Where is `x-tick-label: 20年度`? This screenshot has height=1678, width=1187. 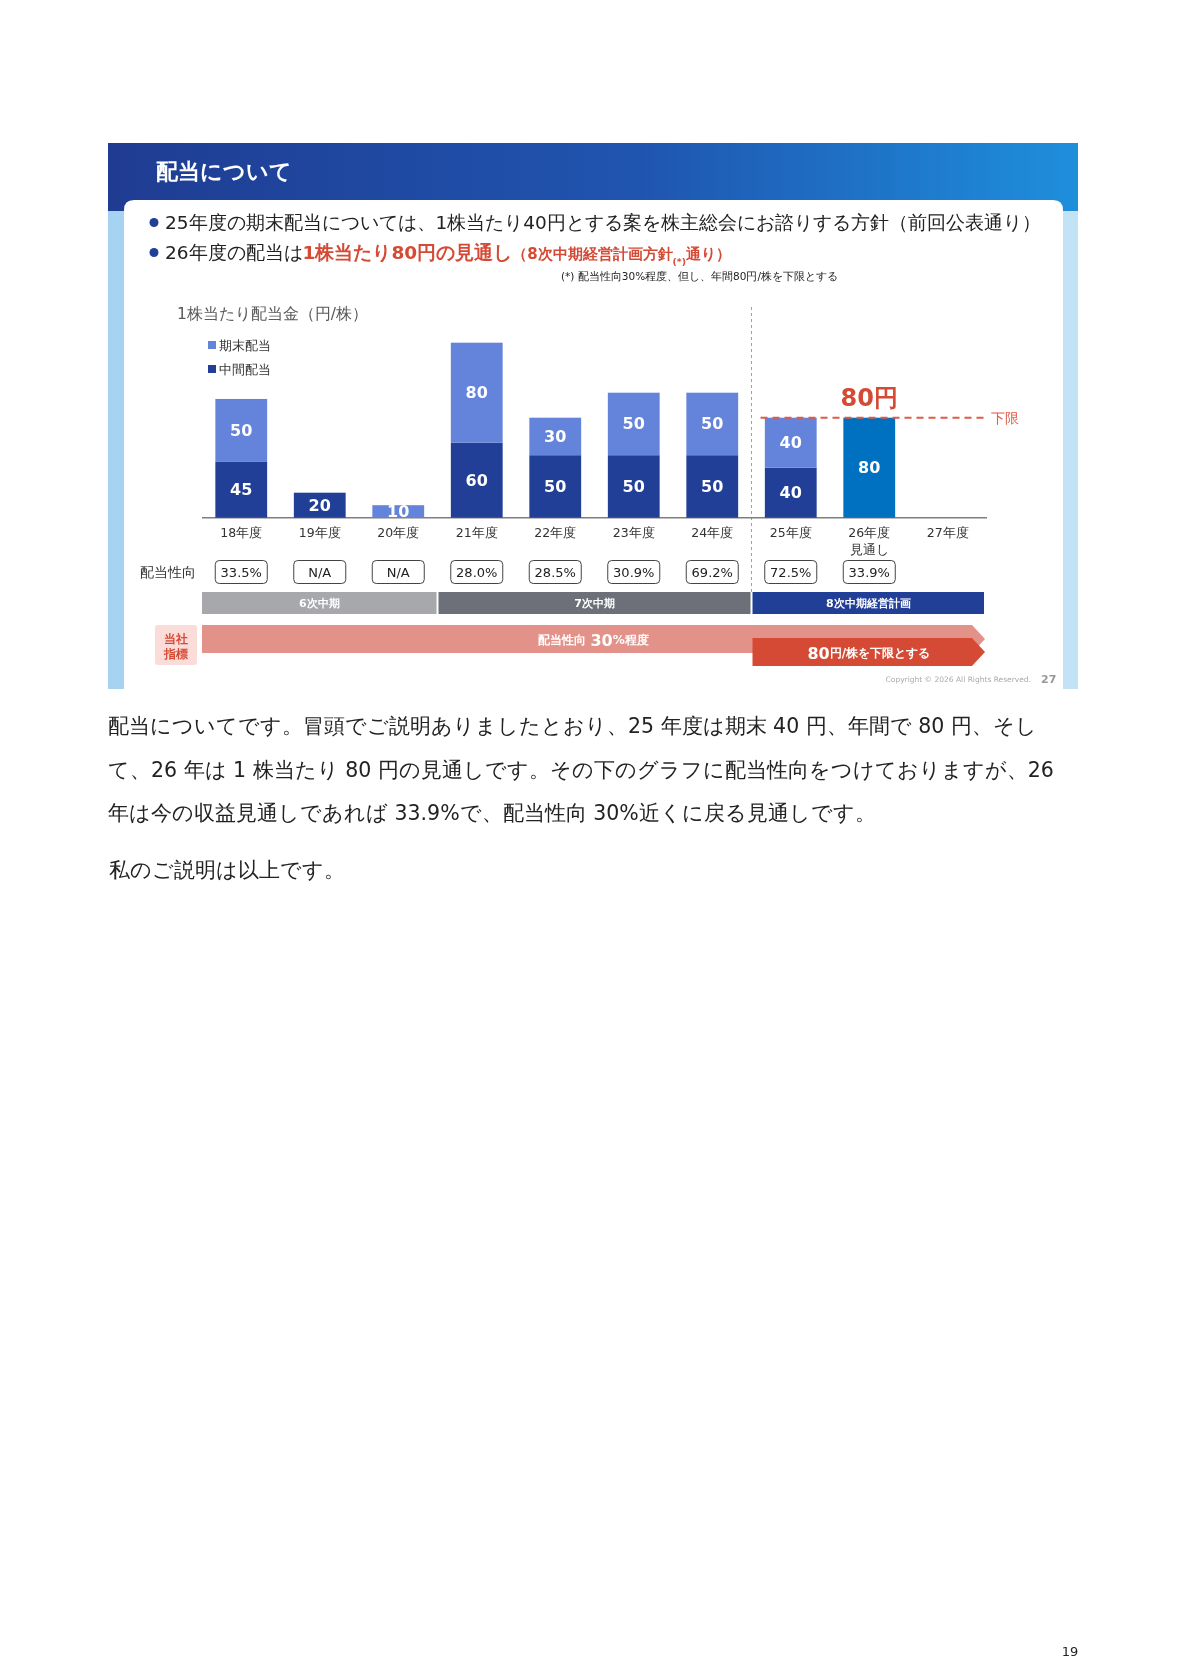 x-tick-label: 20年度 is located at coordinates (398, 532).